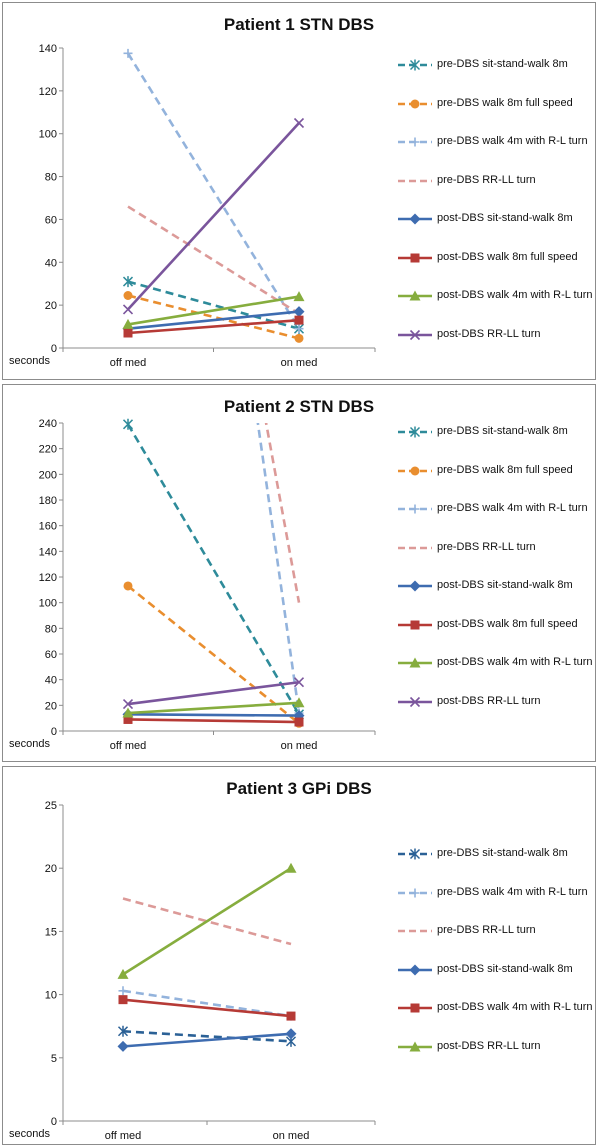 This screenshot has width=600, height=1147. I want to click on y-tick-label: 200, so click(48, 475).